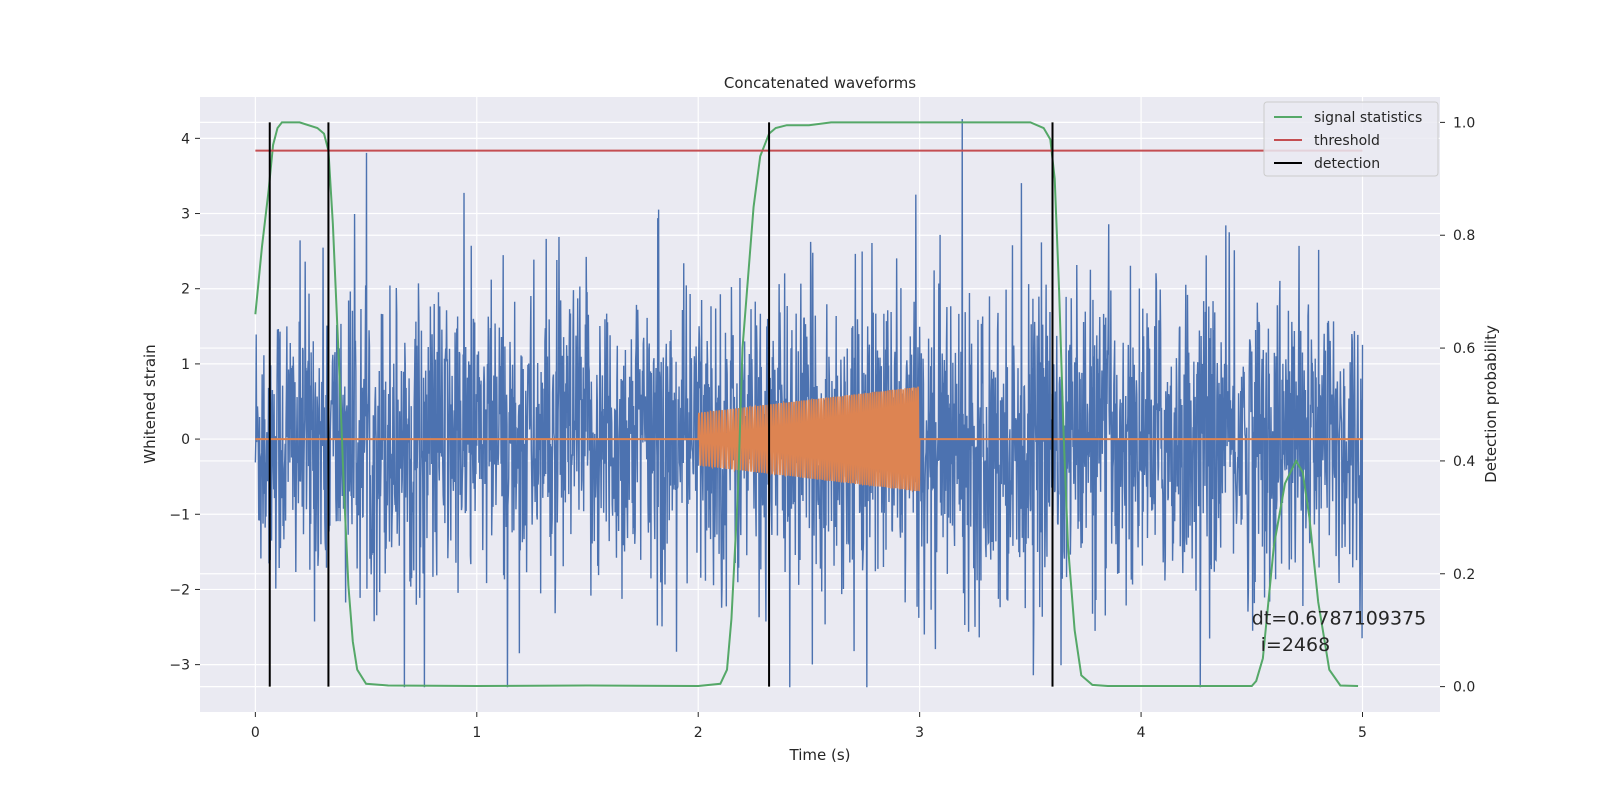  I want to click on annotation-text: dt=0.6787109375, so click(1339, 619).